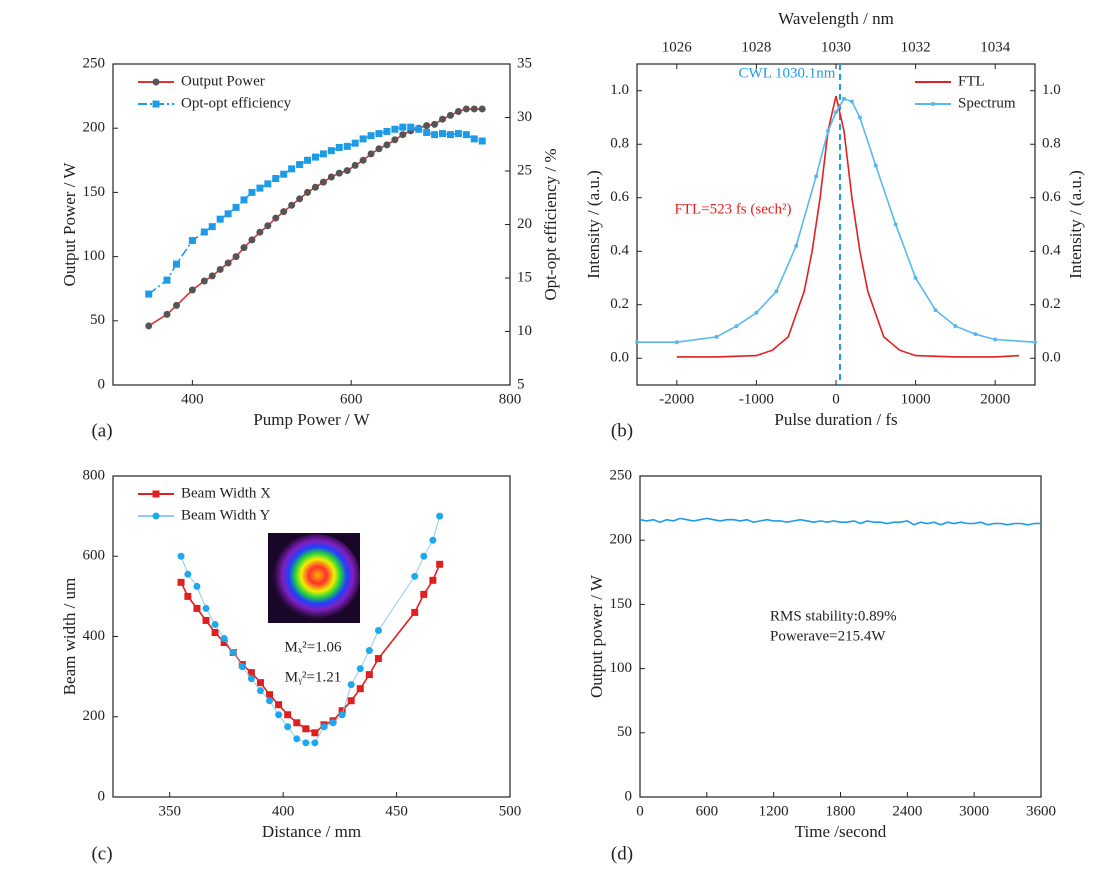 The image size is (1107, 884). I want to click on y-axis-label: Output Power / W, so click(69, 224).